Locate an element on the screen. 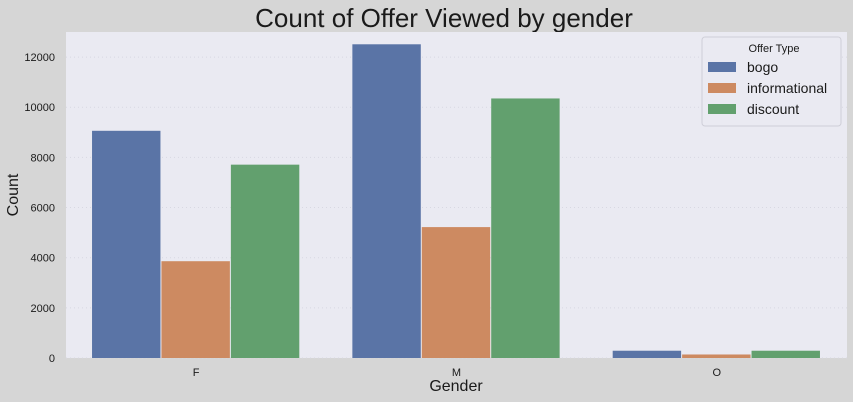 The height and width of the screenshot is (402, 853). bar-bogo-O is located at coordinates (647, 354).